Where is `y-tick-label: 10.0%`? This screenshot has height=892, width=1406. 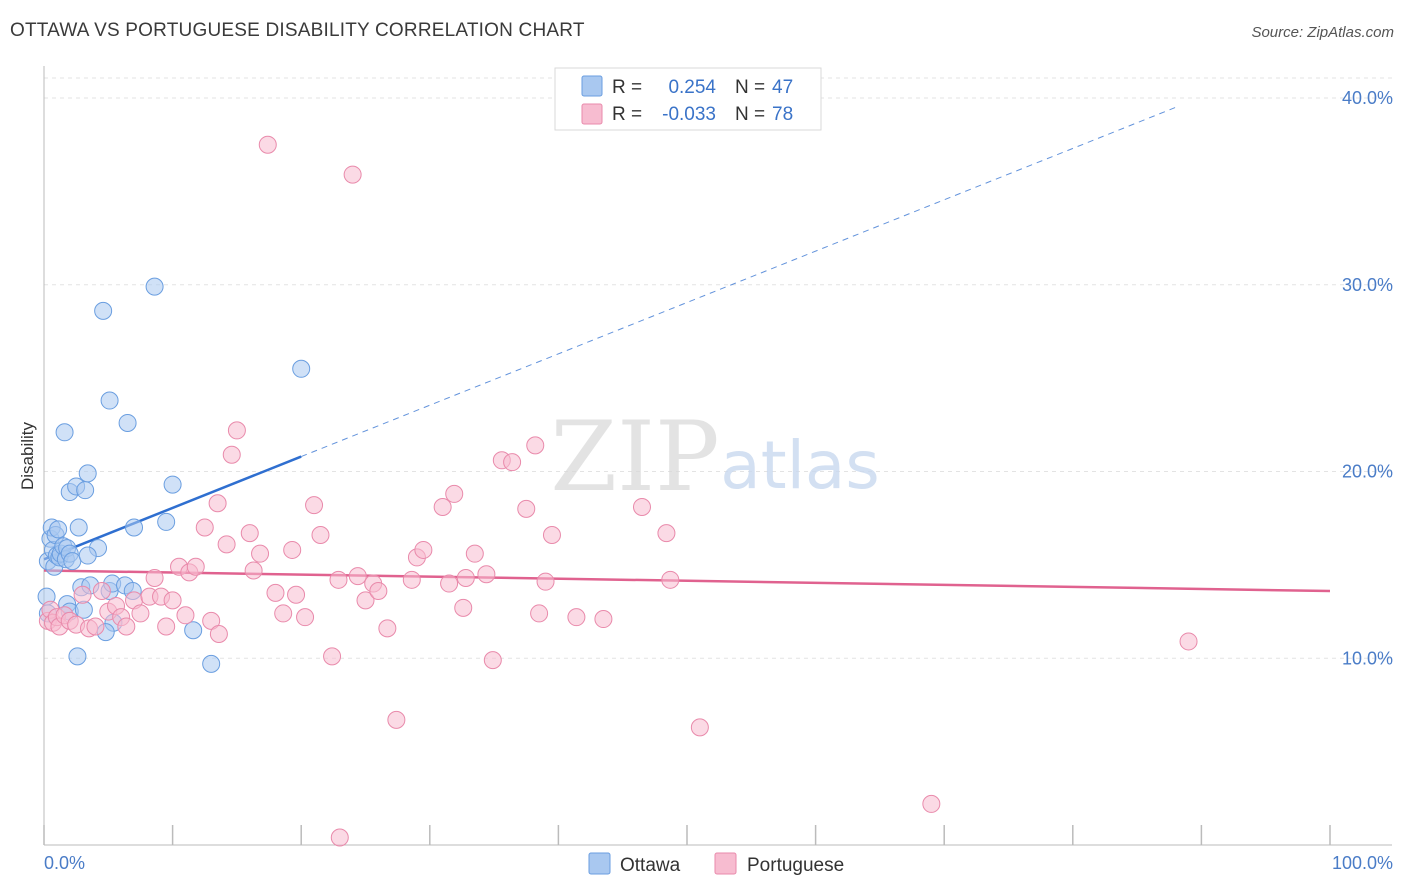
y-tick-label: 10.0% is located at coordinates (1367, 658).